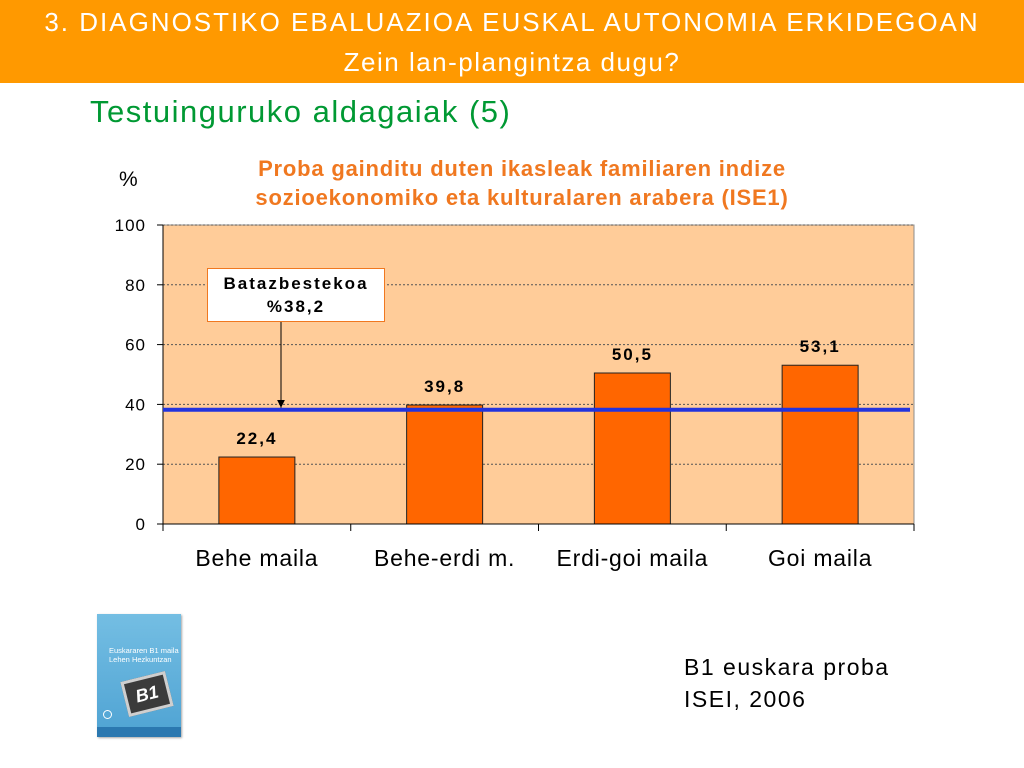 This screenshot has height=768, width=1024. Describe the element at coordinates (296, 283) in the screenshot. I see `average-callout-label: Batazbestekoa` at that location.